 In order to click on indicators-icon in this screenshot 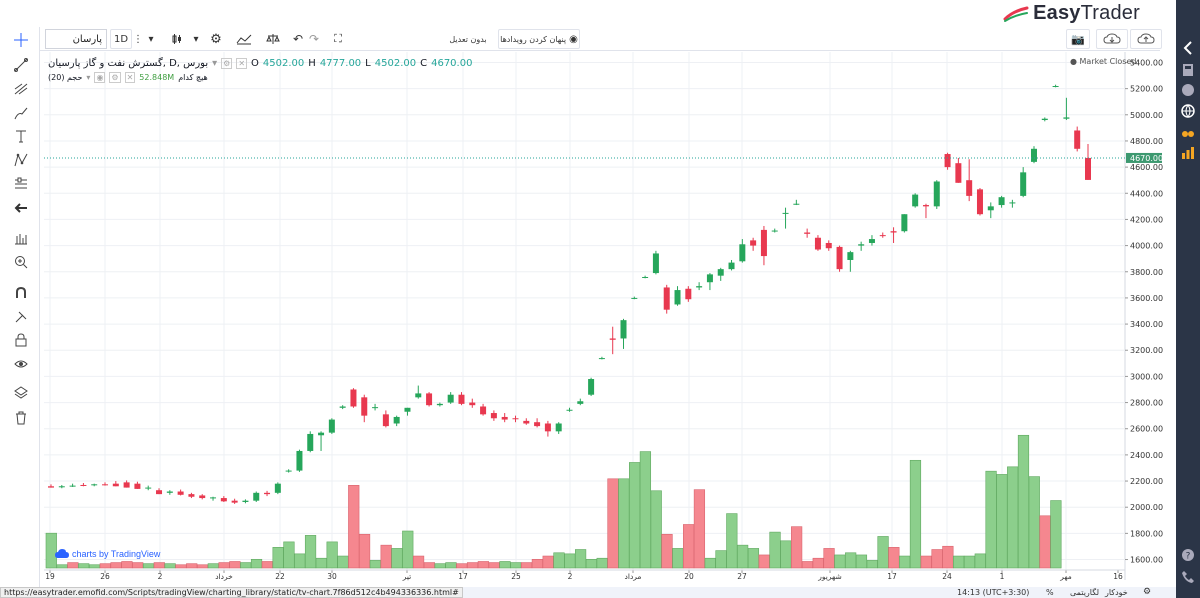, I will do `click(244, 39)`.